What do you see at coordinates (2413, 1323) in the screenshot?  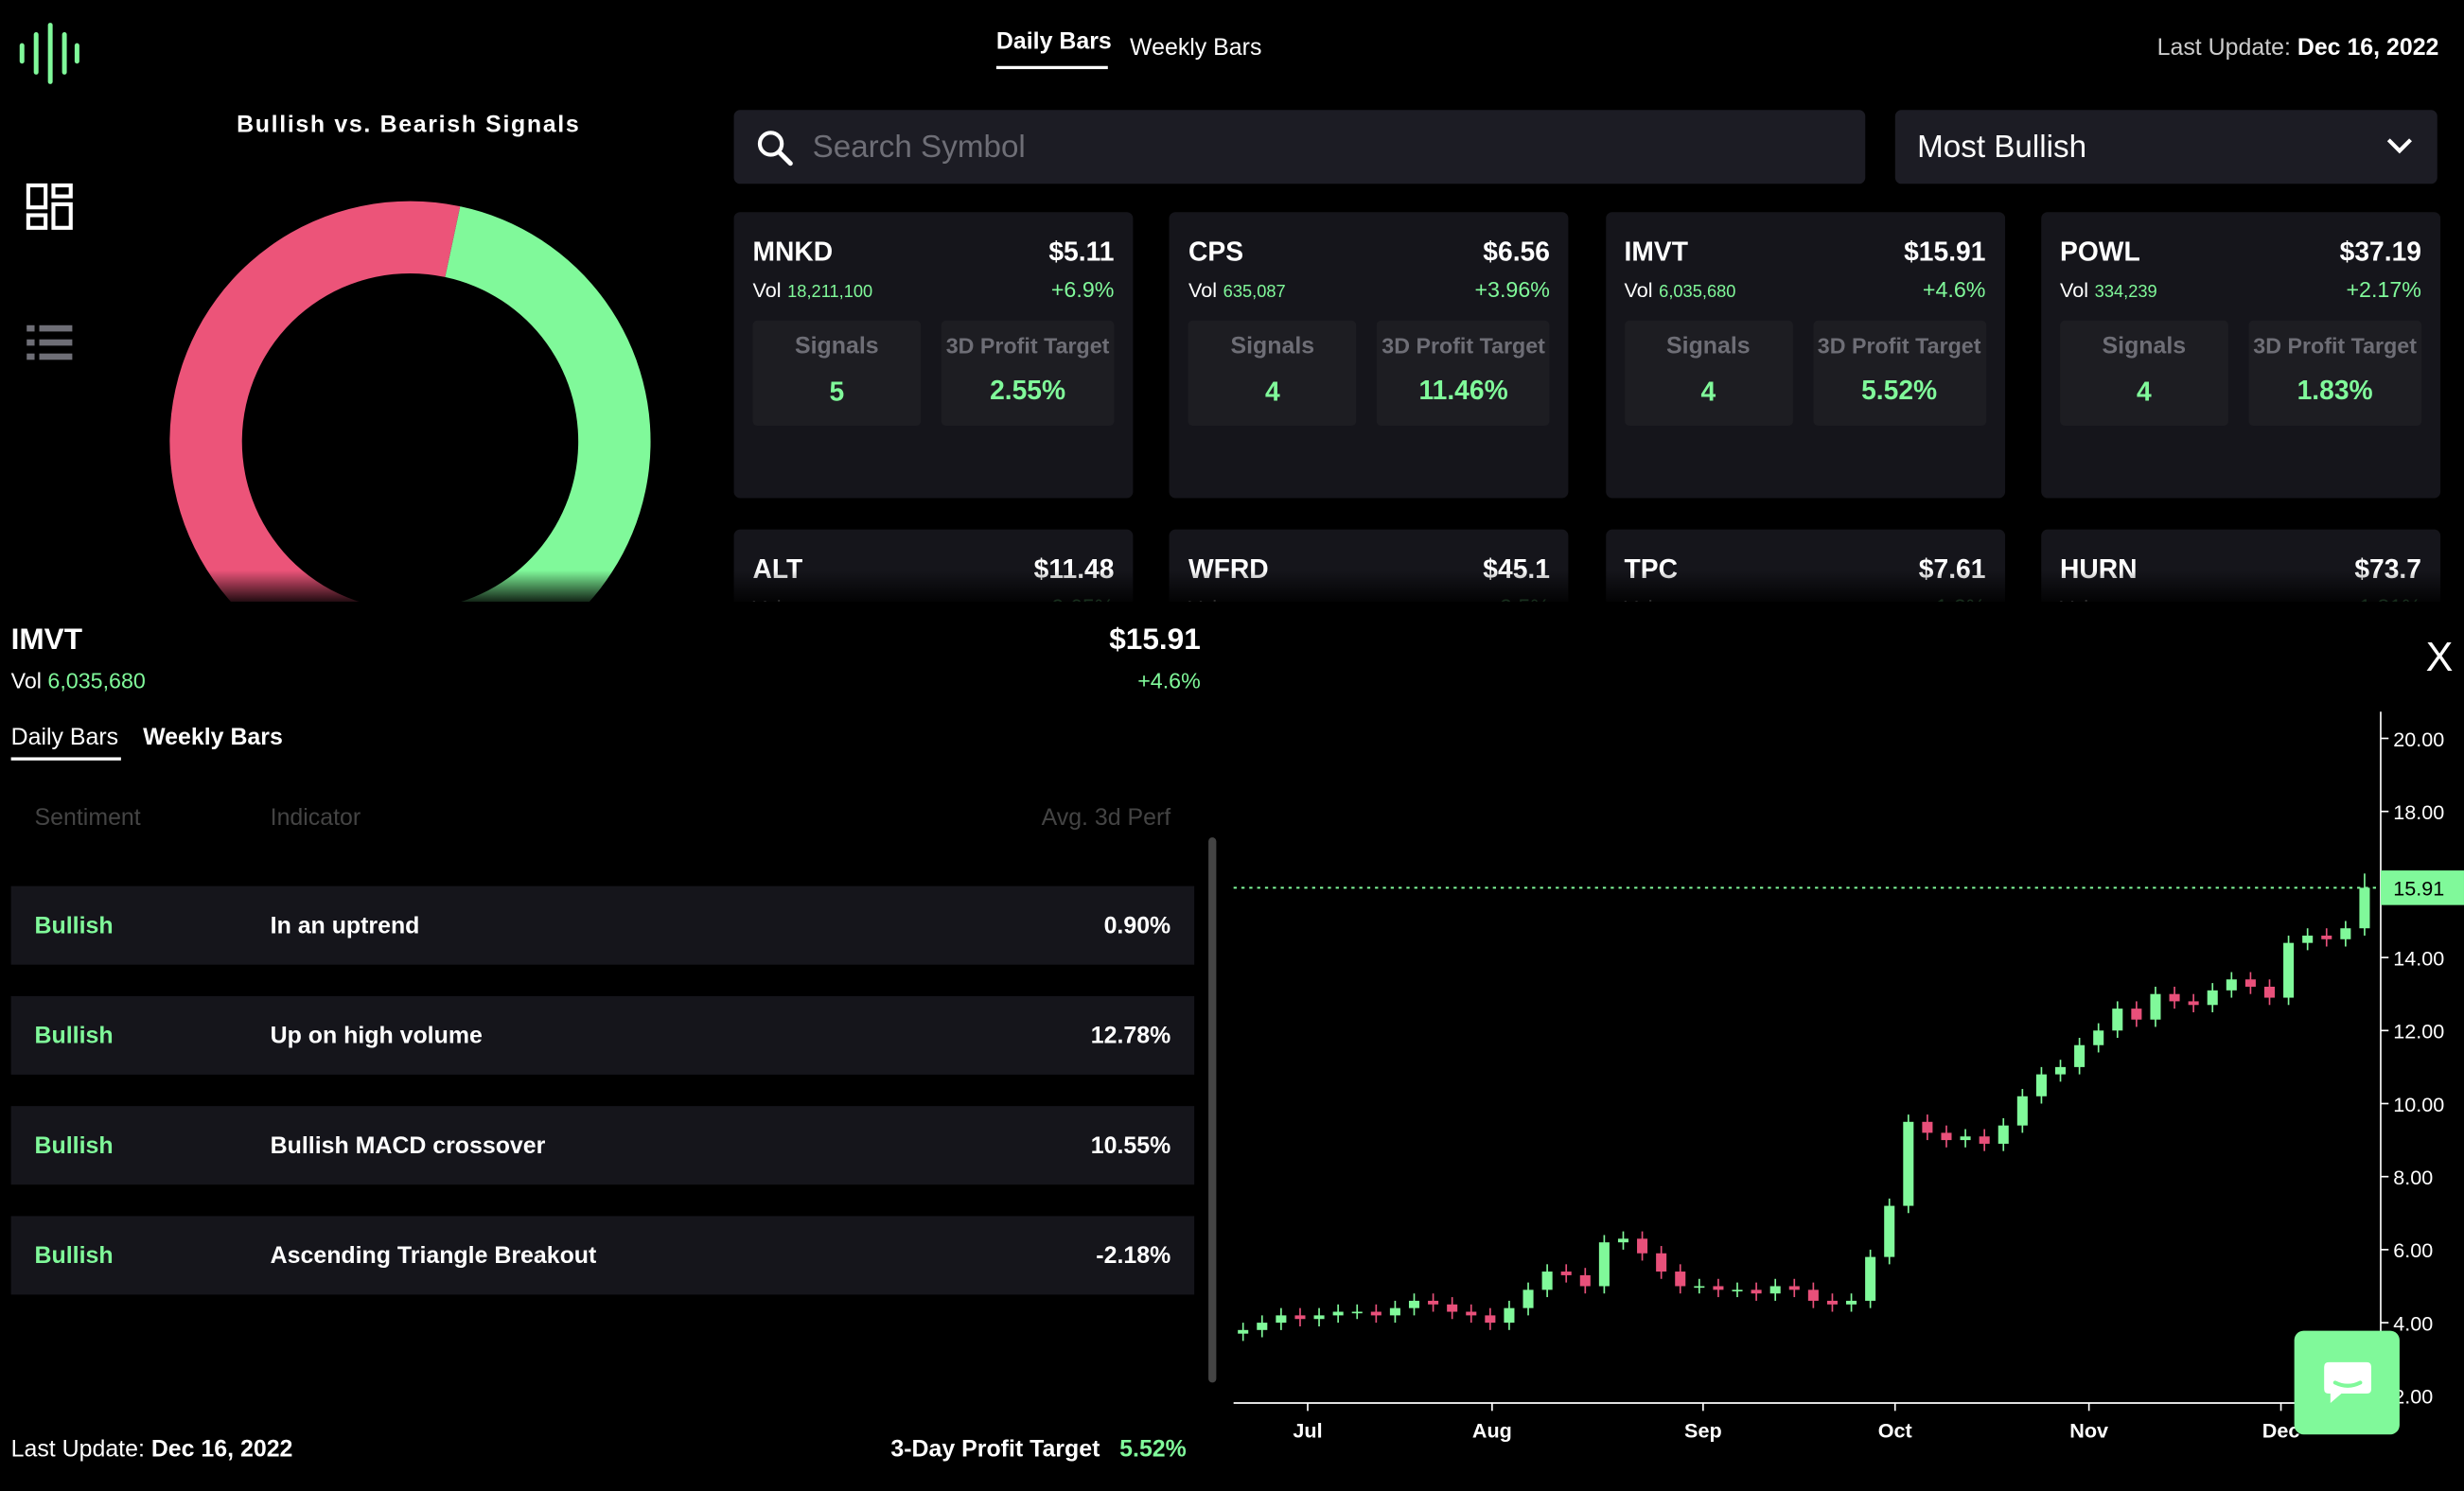 I see `y-tick-label: 4.00` at bounding box center [2413, 1323].